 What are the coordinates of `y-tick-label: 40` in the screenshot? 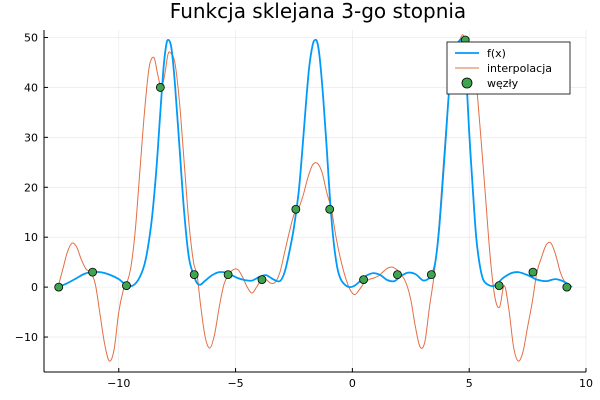 It's located at (31, 87).